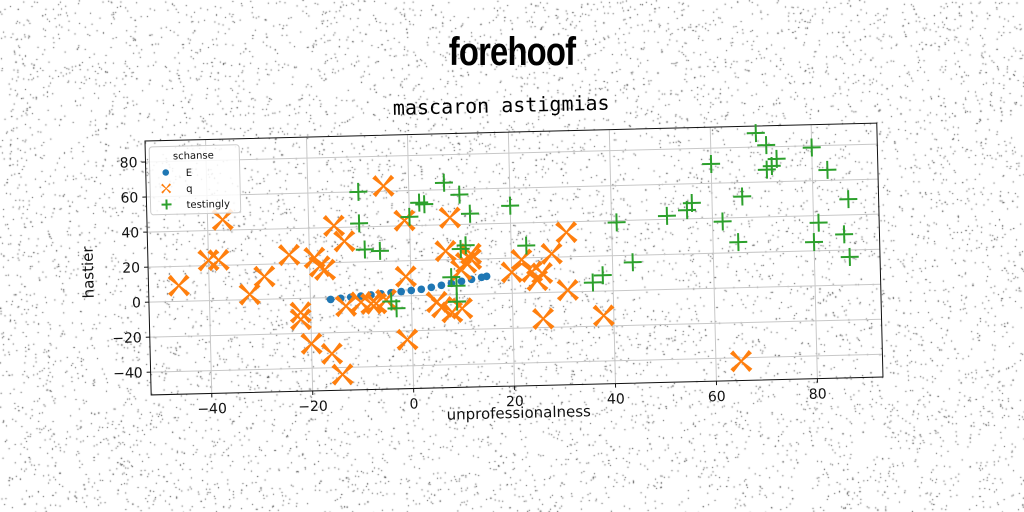  What do you see at coordinates (129, 163) in the screenshot?
I see `y-tick-label: 80` at bounding box center [129, 163].